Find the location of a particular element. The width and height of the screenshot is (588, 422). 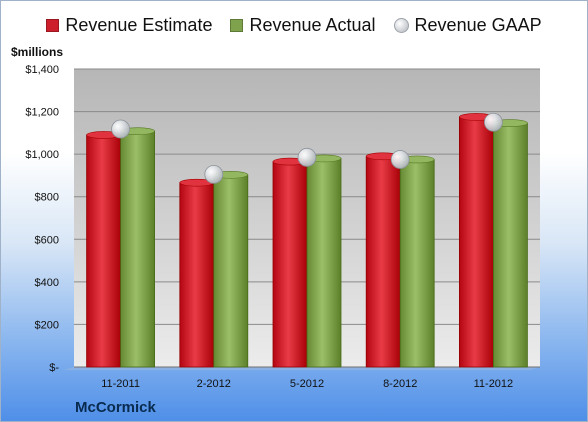

legend-swatch-revenue-actual is located at coordinates (237, 25).